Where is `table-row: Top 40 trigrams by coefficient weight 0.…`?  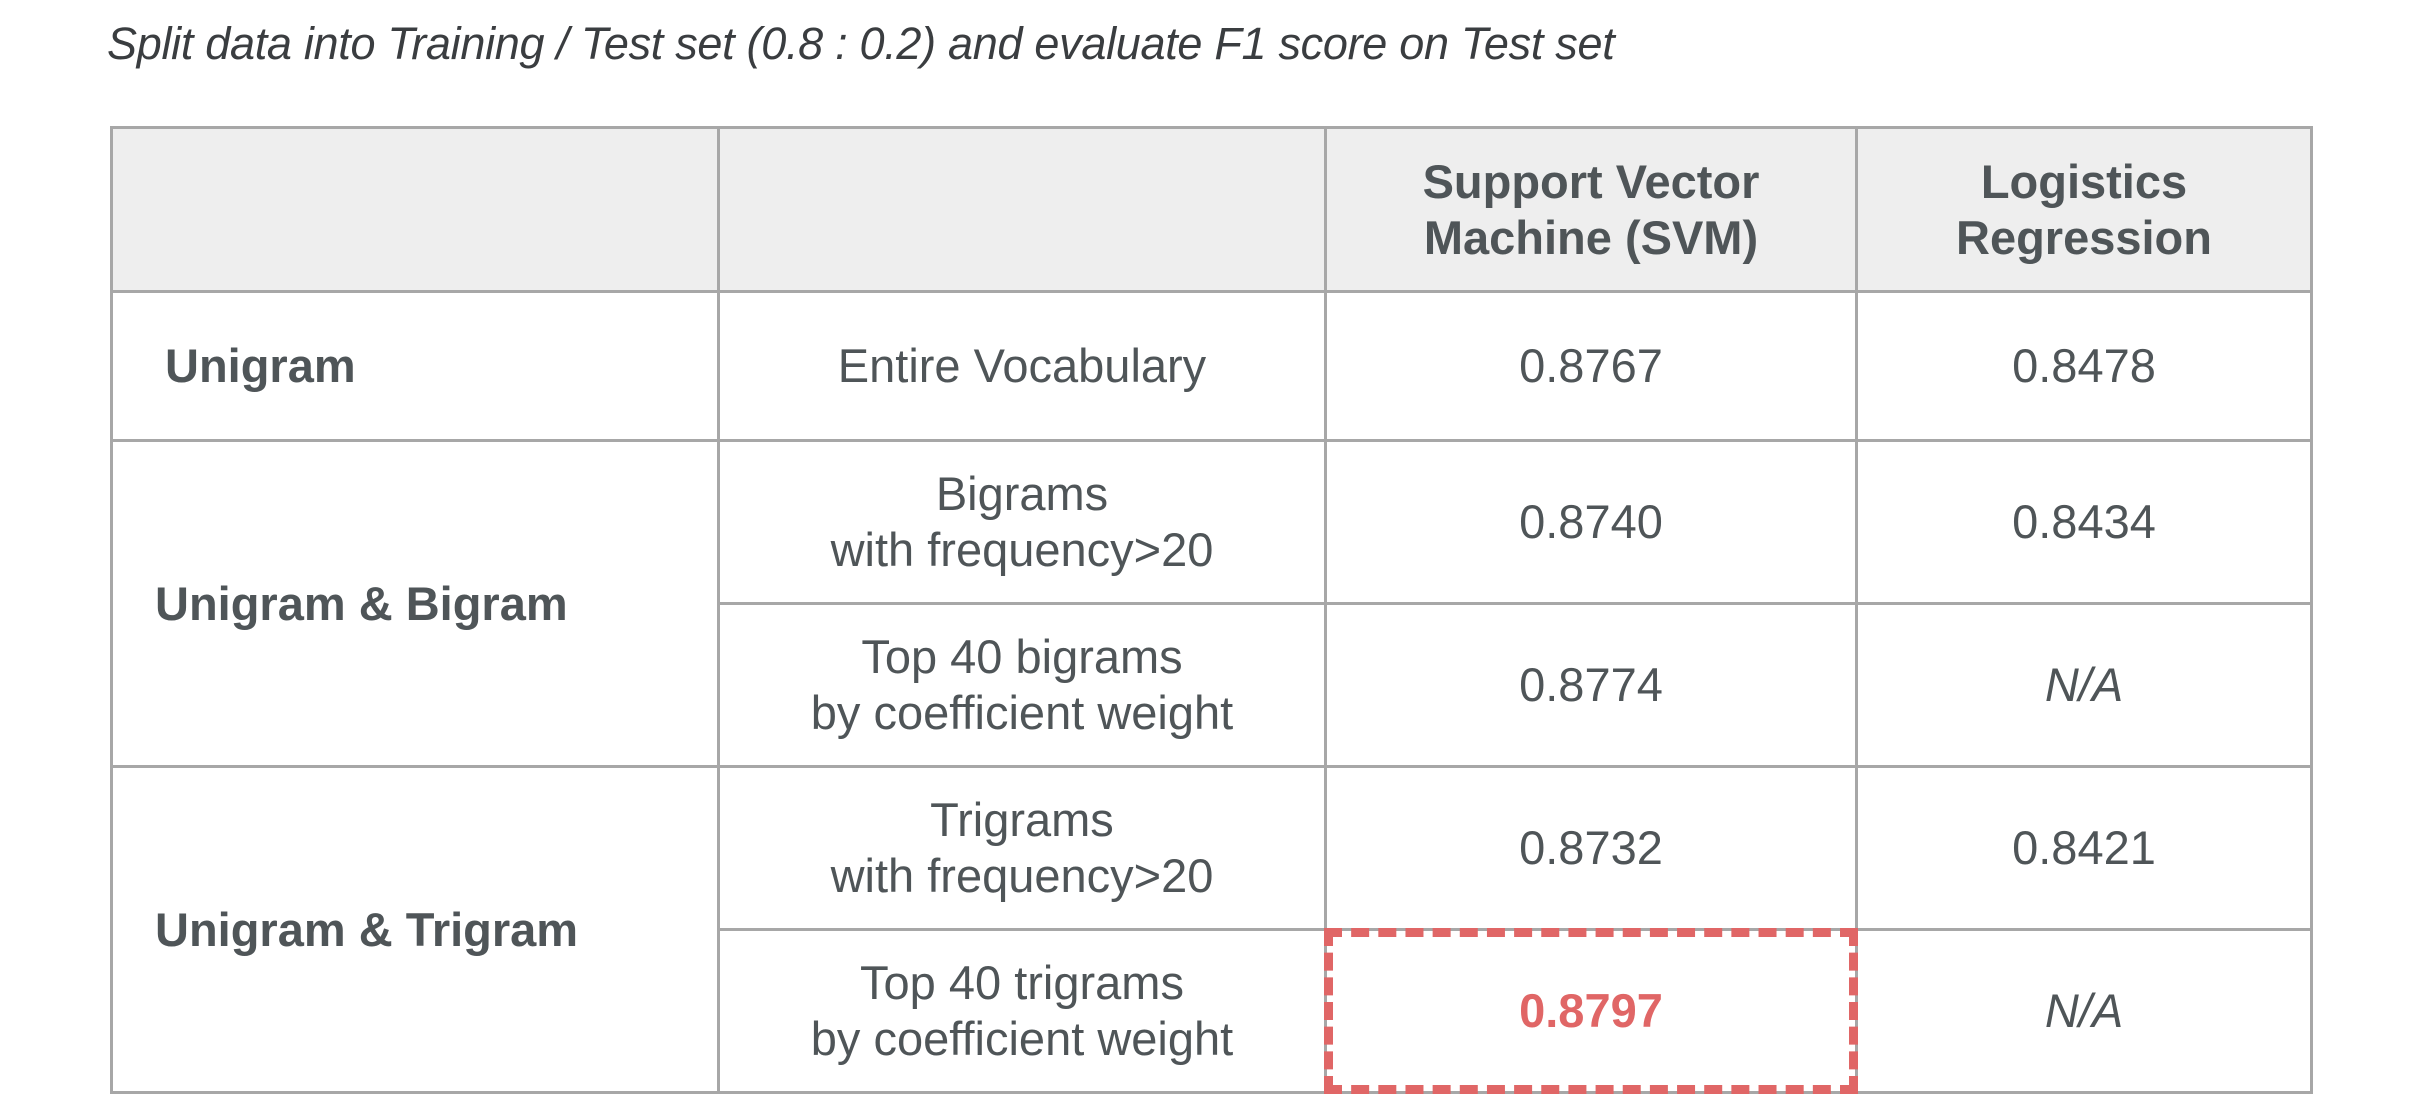 table-row: Top 40 trigrams by coefficient weight 0.… is located at coordinates (1212, 1011).